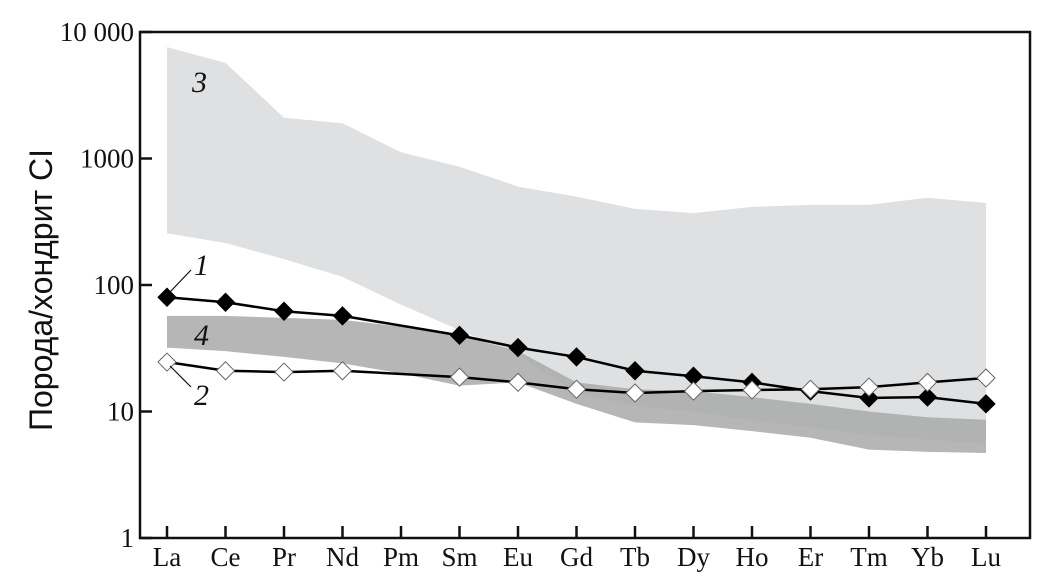 The width and height of the screenshot is (1042, 588). Describe the element at coordinates (576, 357) in the screenshot. I see `series-1-point-Gd` at that location.